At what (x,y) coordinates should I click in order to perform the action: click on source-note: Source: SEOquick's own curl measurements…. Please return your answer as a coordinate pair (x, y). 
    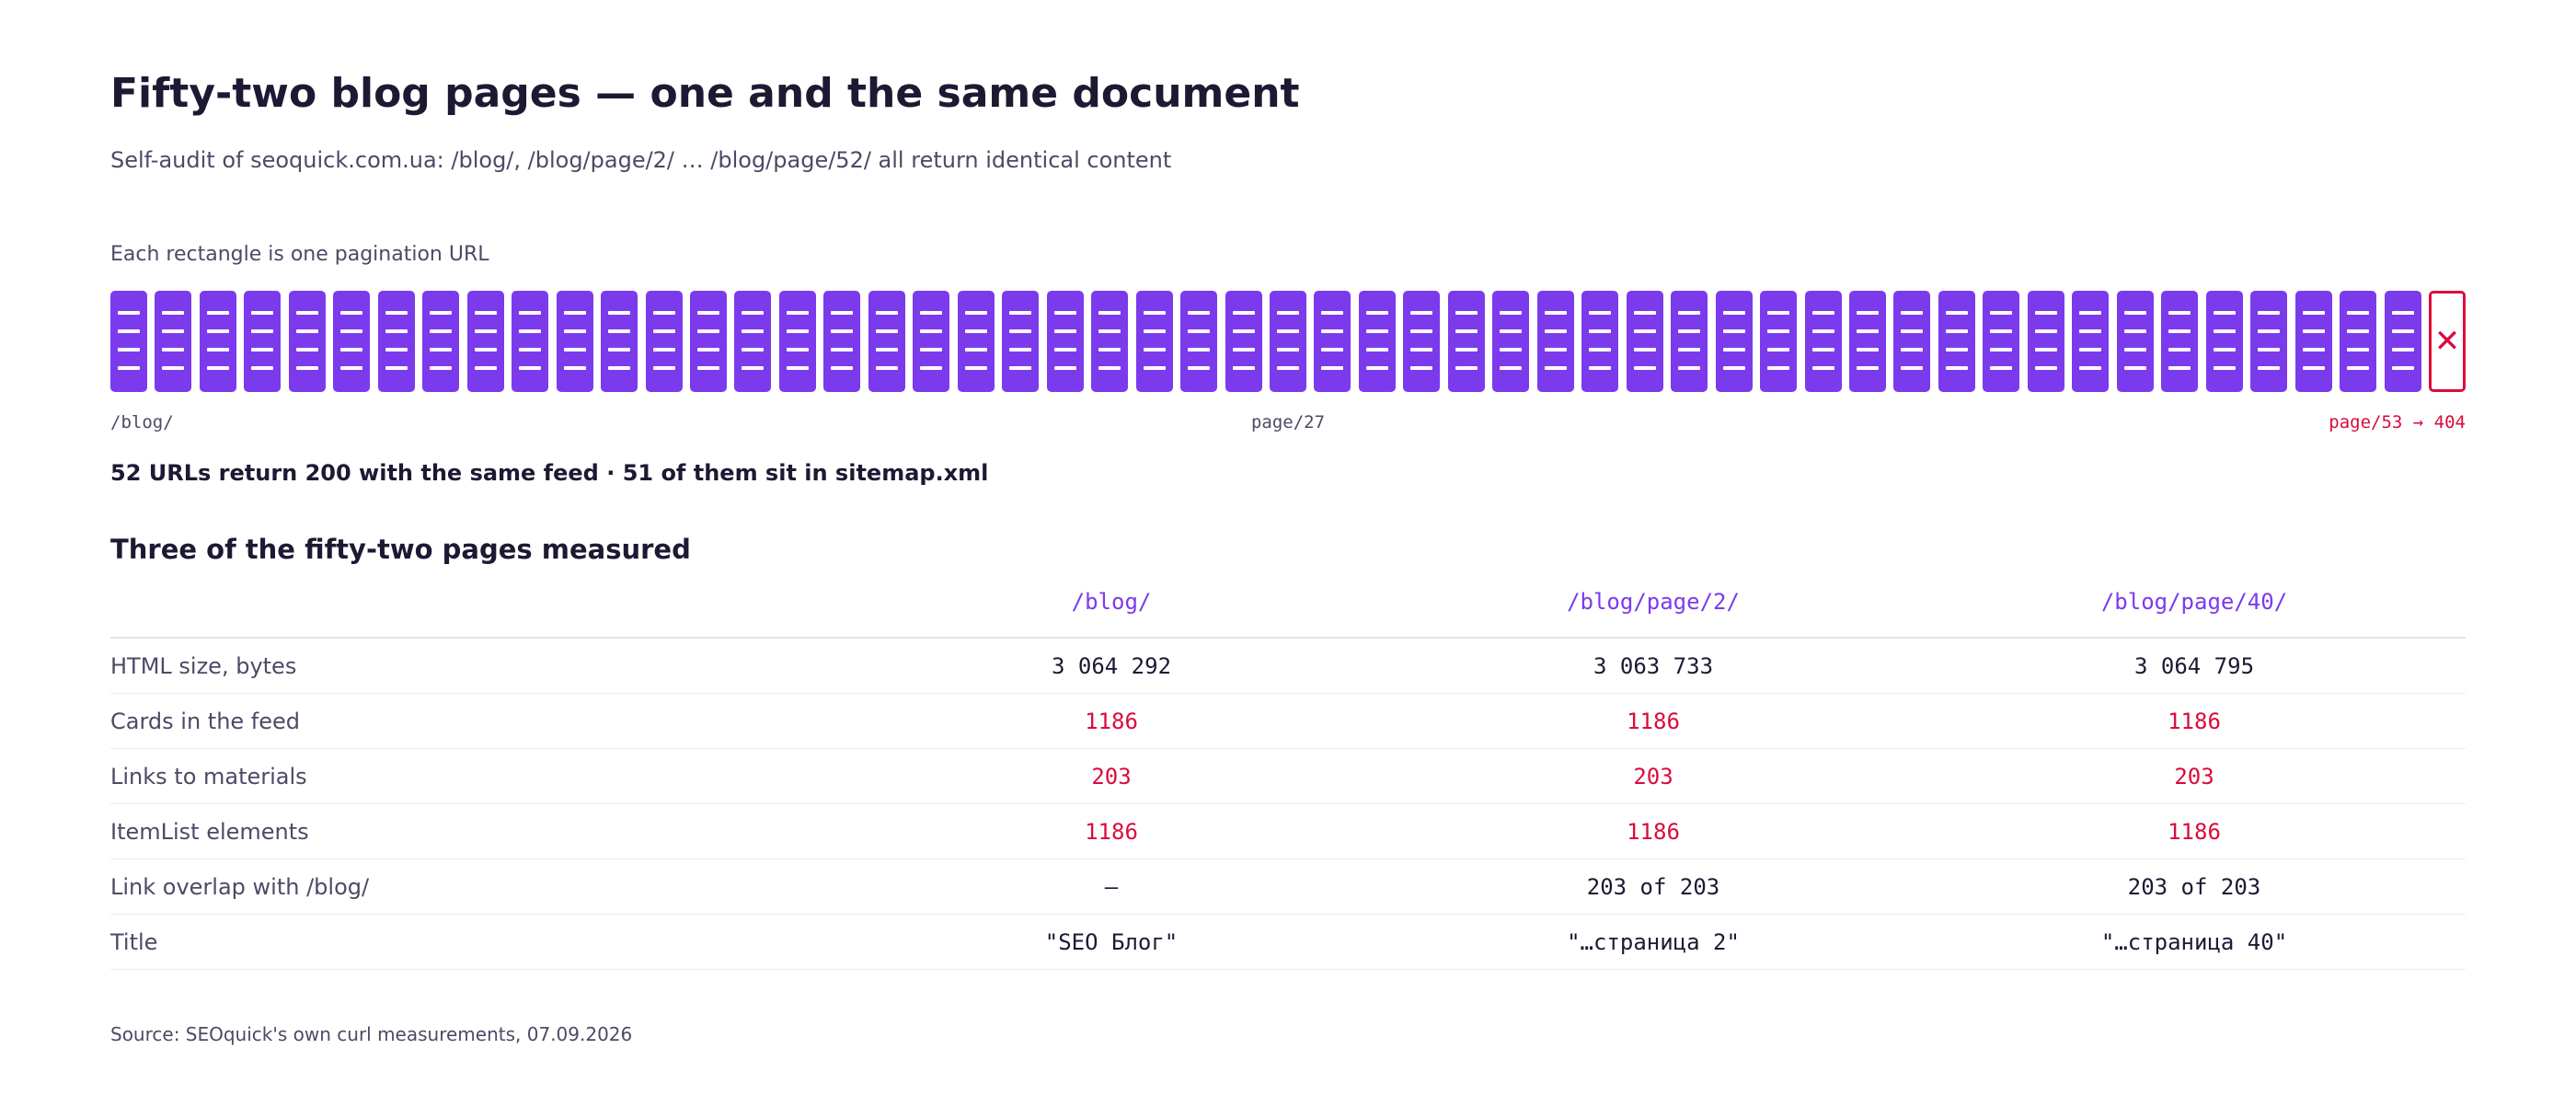
    Looking at the image, I should click on (371, 1034).